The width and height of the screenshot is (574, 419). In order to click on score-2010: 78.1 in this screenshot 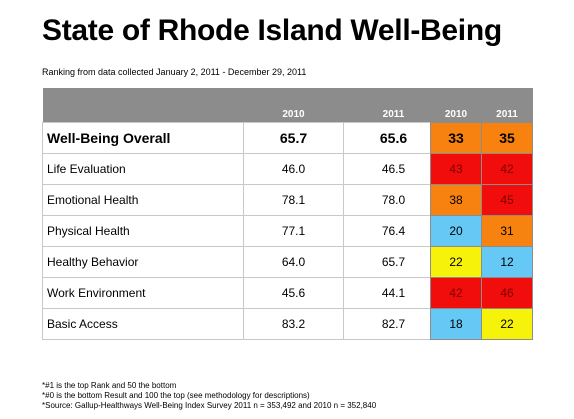, I will do `click(293, 200)`.